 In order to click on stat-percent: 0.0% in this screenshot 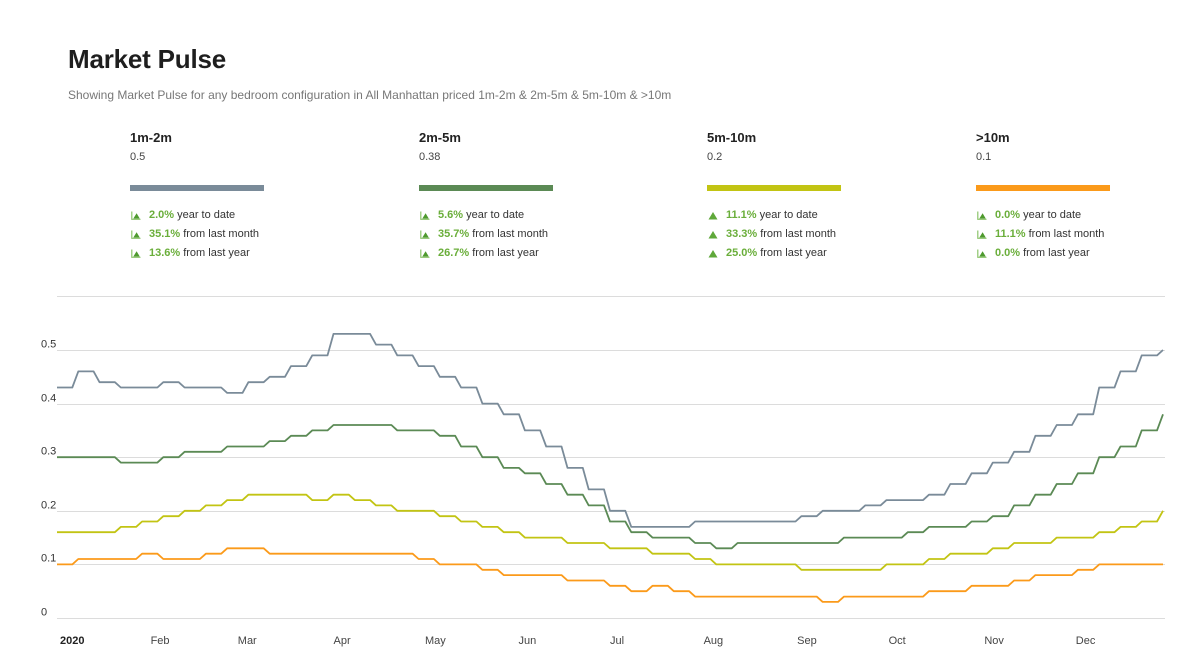, I will do `click(1008, 253)`.